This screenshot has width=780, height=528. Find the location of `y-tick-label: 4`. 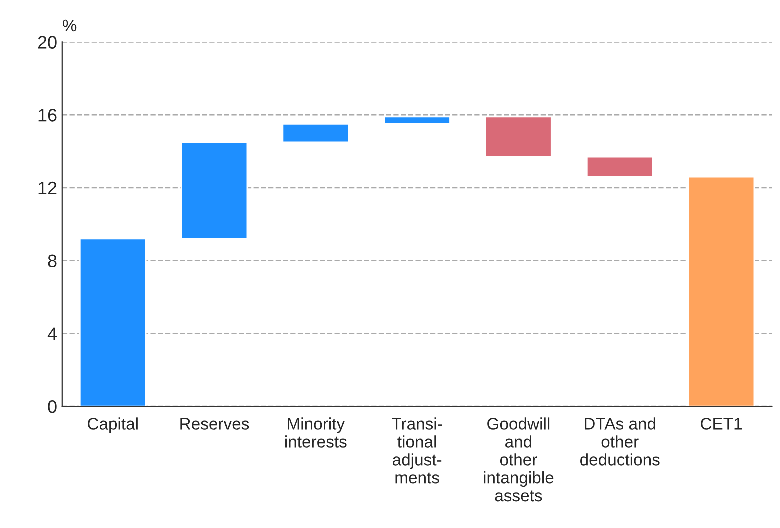

y-tick-label: 4 is located at coordinates (53, 334).